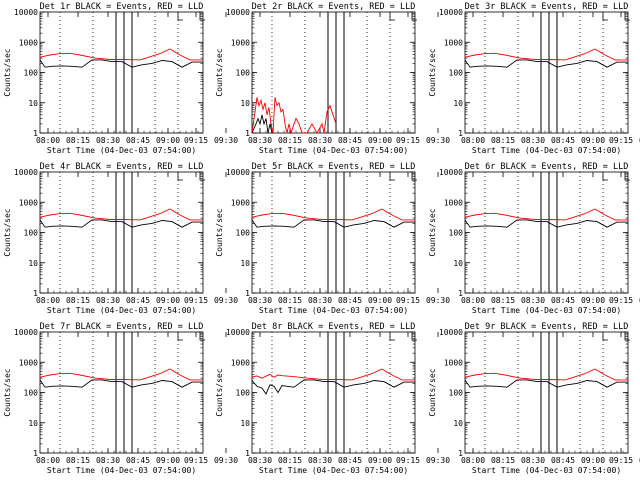 The width and height of the screenshot is (640, 480). What do you see at coordinates (122, 327) in the screenshot?
I see `panel-title: Det 7r BLACK = Events, RED = LLD` at bounding box center [122, 327].